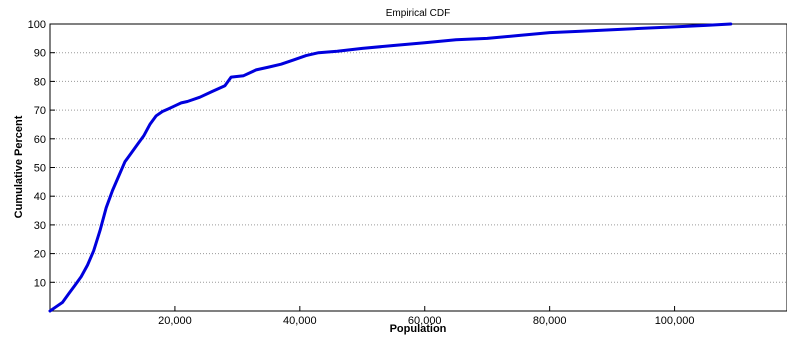 The image size is (787, 338). What do you see at coordinates (40, 197) in the screenshot?
I see `y-tick-label: 40` at bounding box center [40, 197].